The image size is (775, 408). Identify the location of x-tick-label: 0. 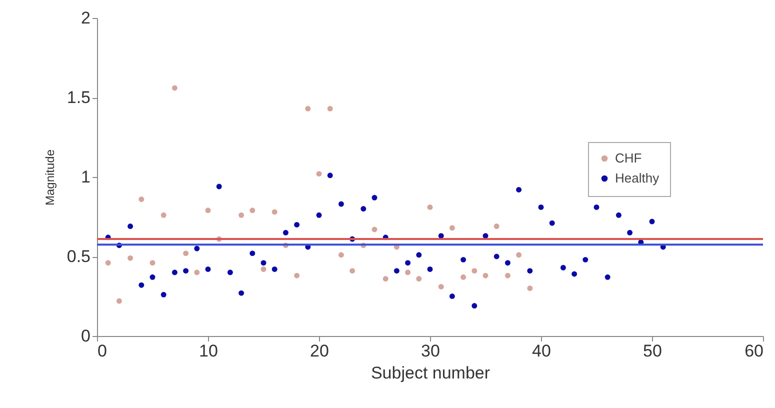
(102, 351).